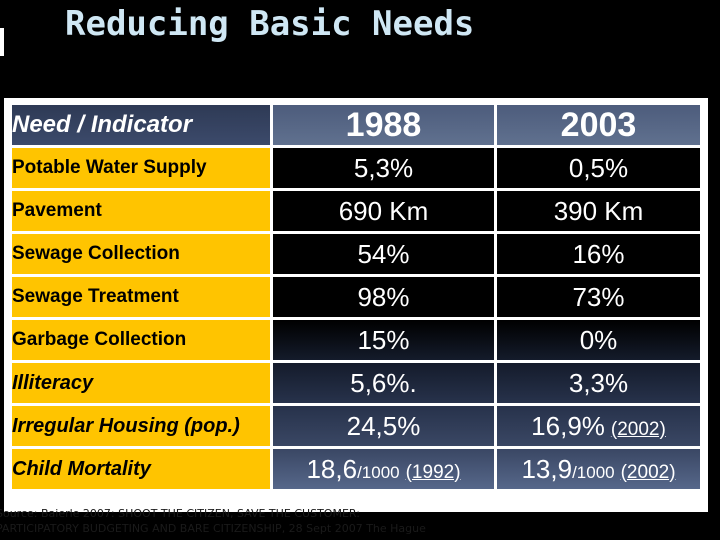  I want to click on value-1988: 5,6%., so click(383, 382).